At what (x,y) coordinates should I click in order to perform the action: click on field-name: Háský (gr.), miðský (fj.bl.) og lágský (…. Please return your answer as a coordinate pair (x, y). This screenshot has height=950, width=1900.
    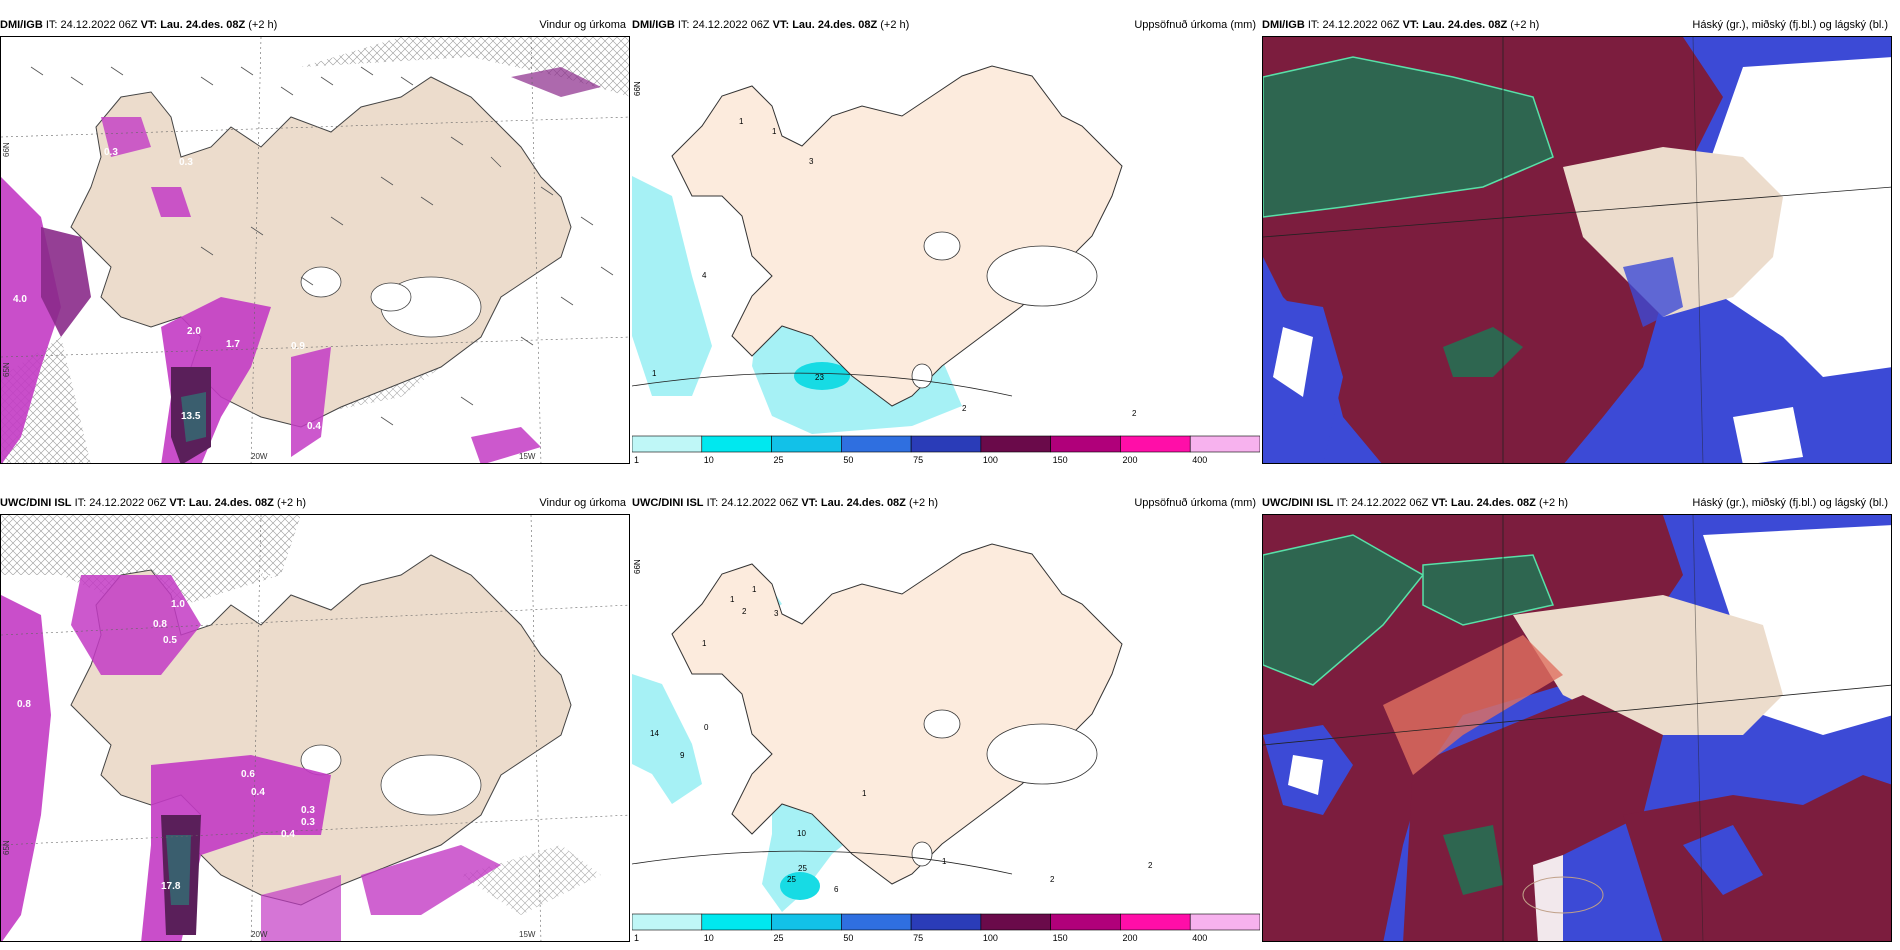
    Looking at the image, I should click on (1790, 503).